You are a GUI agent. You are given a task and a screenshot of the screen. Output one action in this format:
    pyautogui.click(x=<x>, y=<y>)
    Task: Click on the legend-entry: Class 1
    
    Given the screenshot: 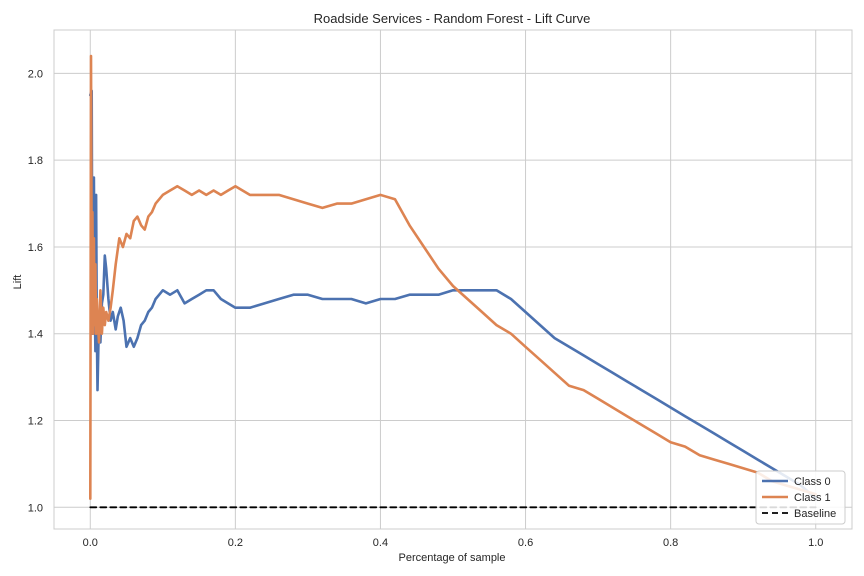 What is the action you would take?
    pyautogui.click(x=812, y=498)
    